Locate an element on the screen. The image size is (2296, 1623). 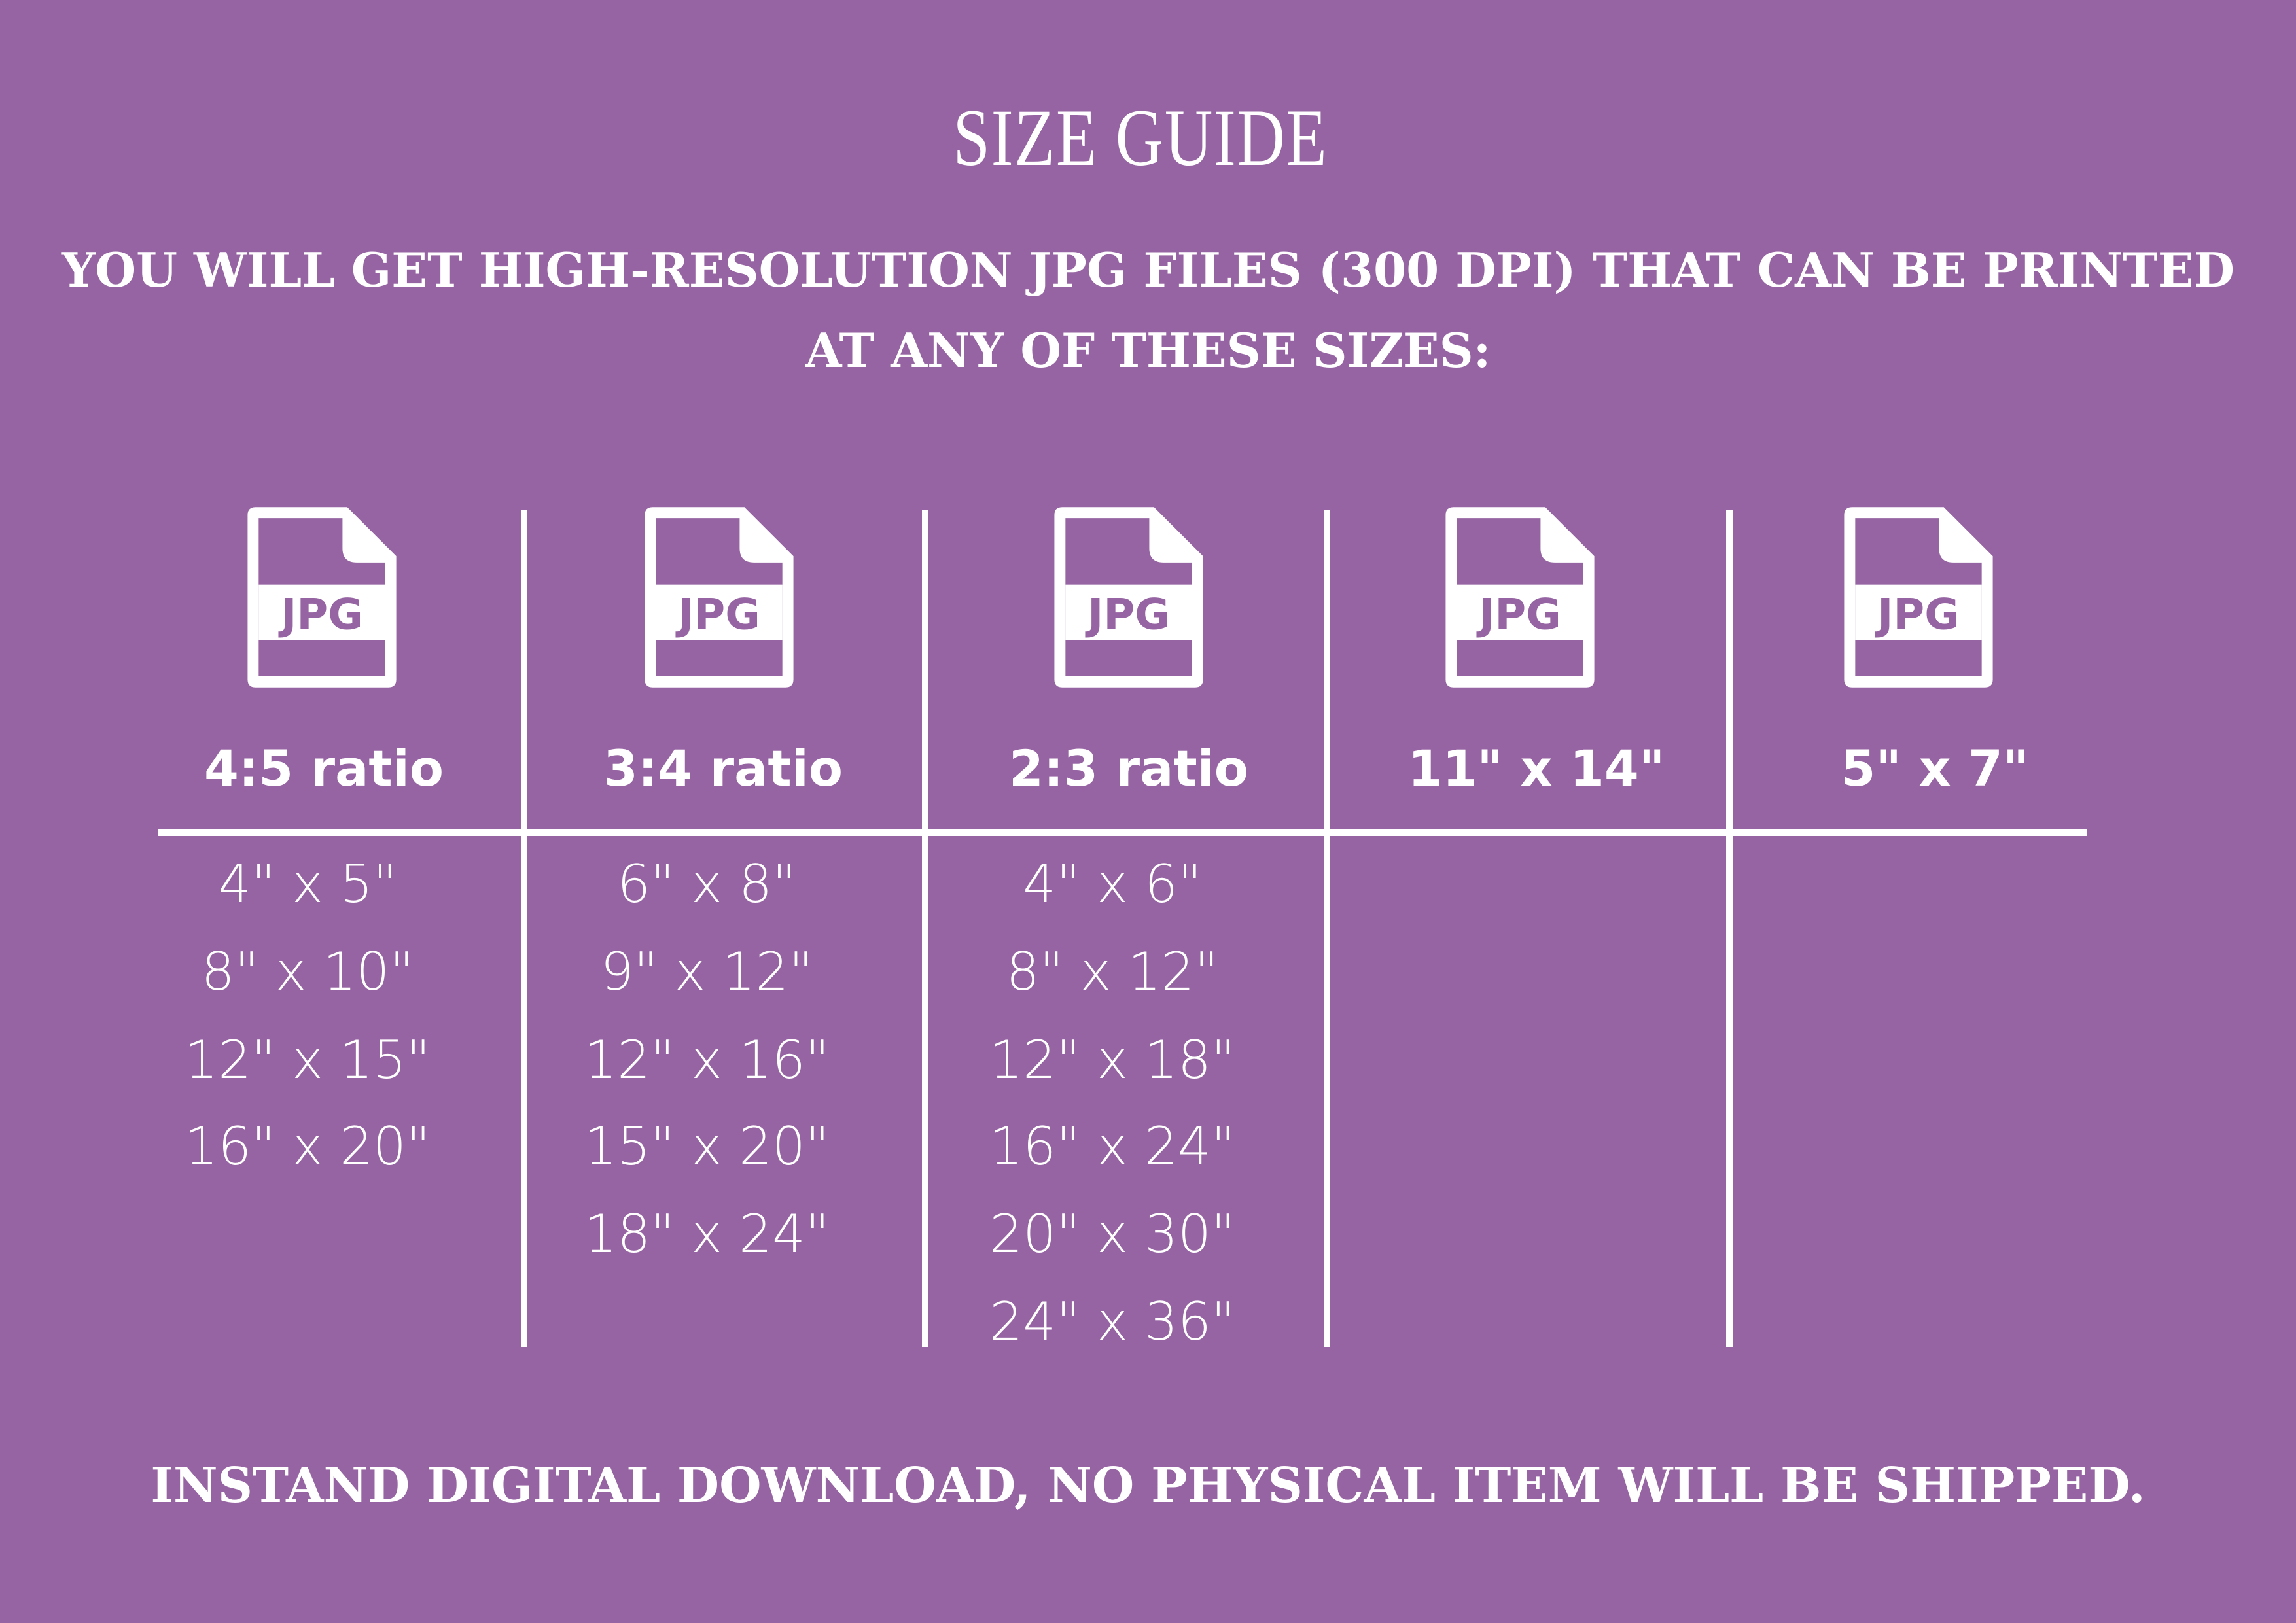
page-title: SIZE GUIDE is located at coordinates (1140, 138).